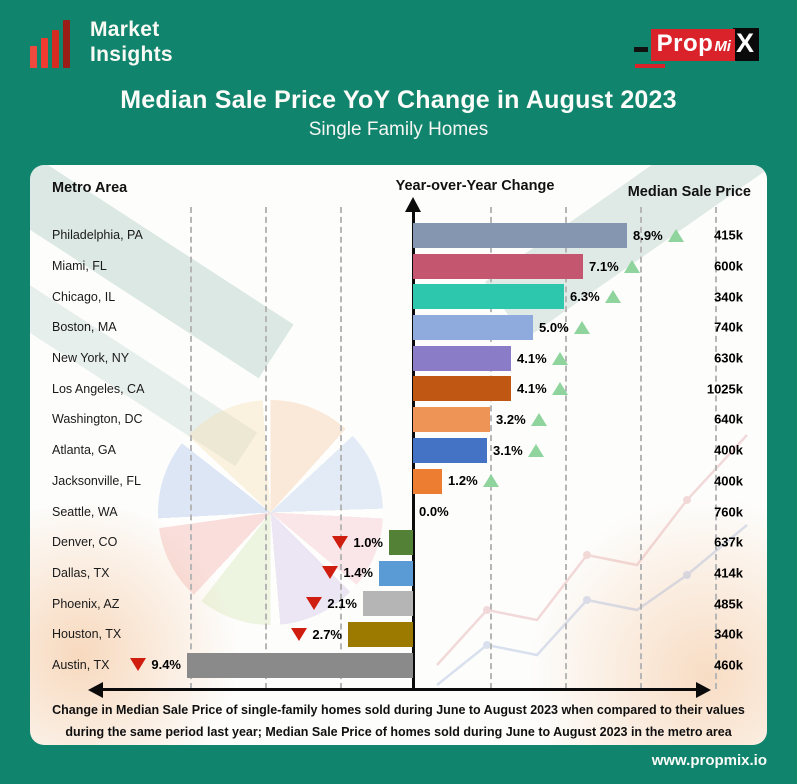 This screenshot has height=784, width=797. What do you see at coordinates (97, 235) in the screenshot?
I see `metro-label: Philadelphia, PA` at bounding box center [97, 235].